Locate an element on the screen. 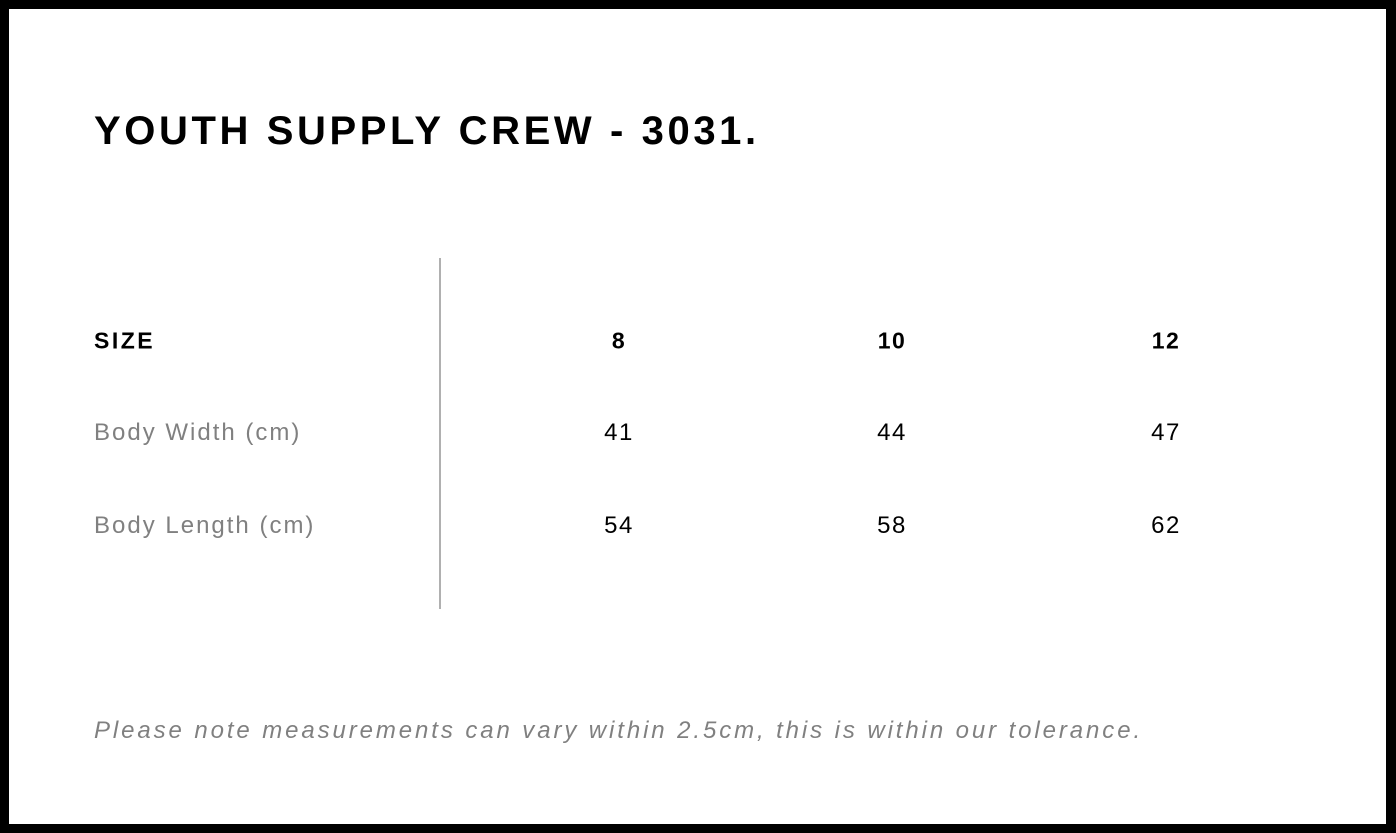 This screenshot has height=833, width=1396. column-divider is located at coordinates (440, 433).